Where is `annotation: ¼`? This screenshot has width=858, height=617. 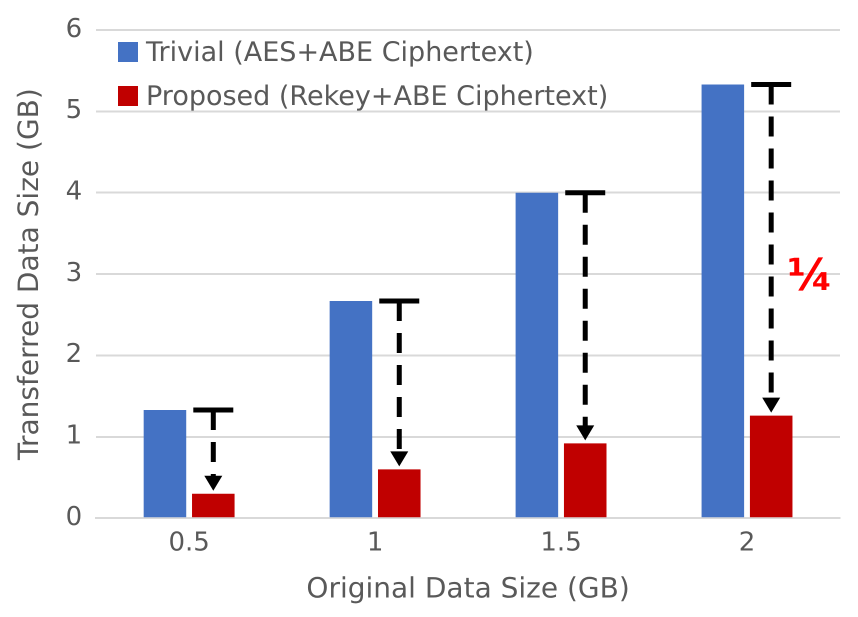 annotation: ¼ is located at coordinates (810, 275).